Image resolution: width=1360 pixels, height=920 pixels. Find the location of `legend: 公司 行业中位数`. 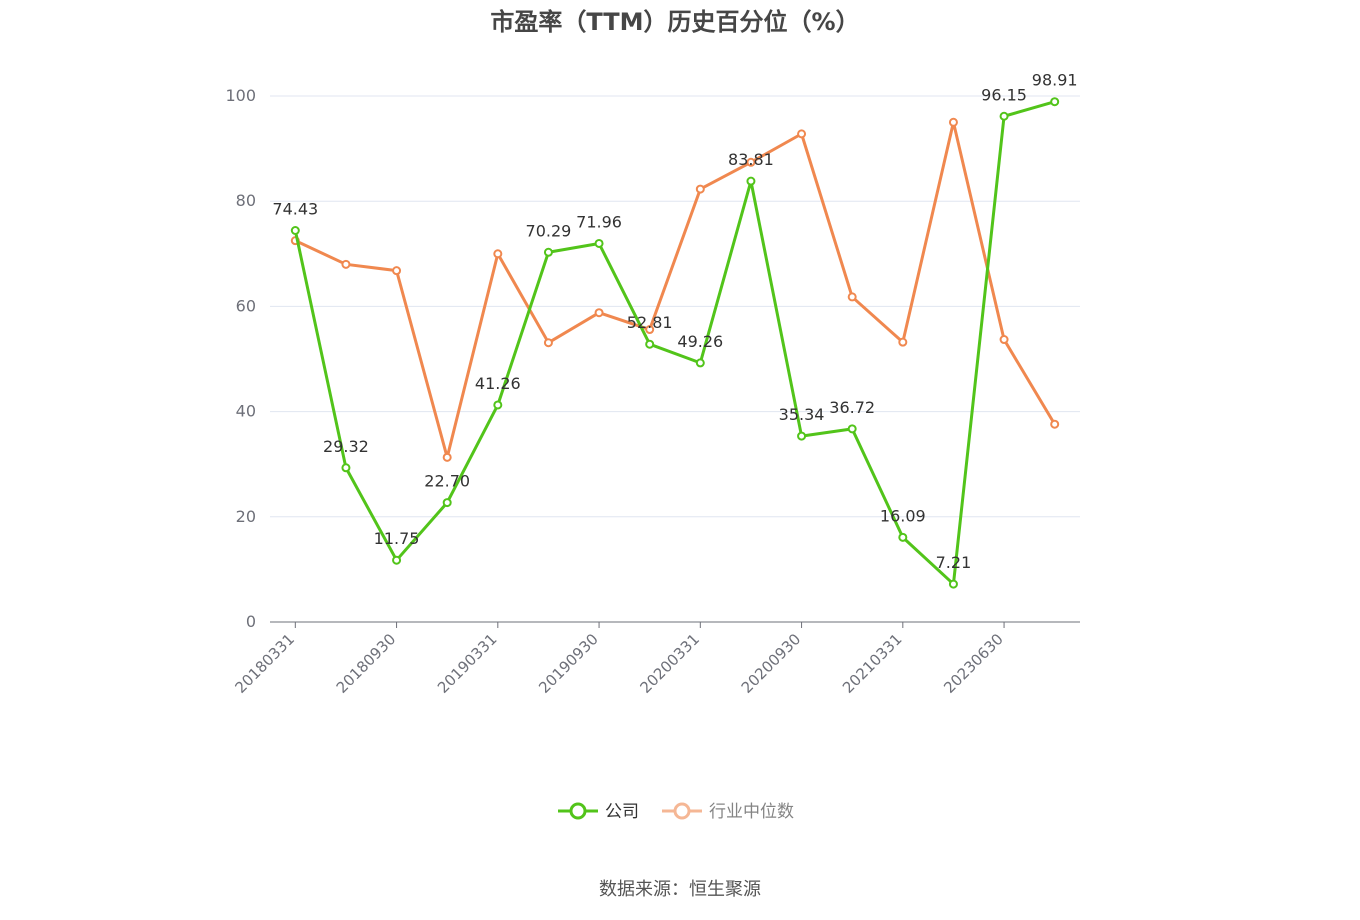

legend: 公司 行业中位数 is located at coordinates (676, 812).